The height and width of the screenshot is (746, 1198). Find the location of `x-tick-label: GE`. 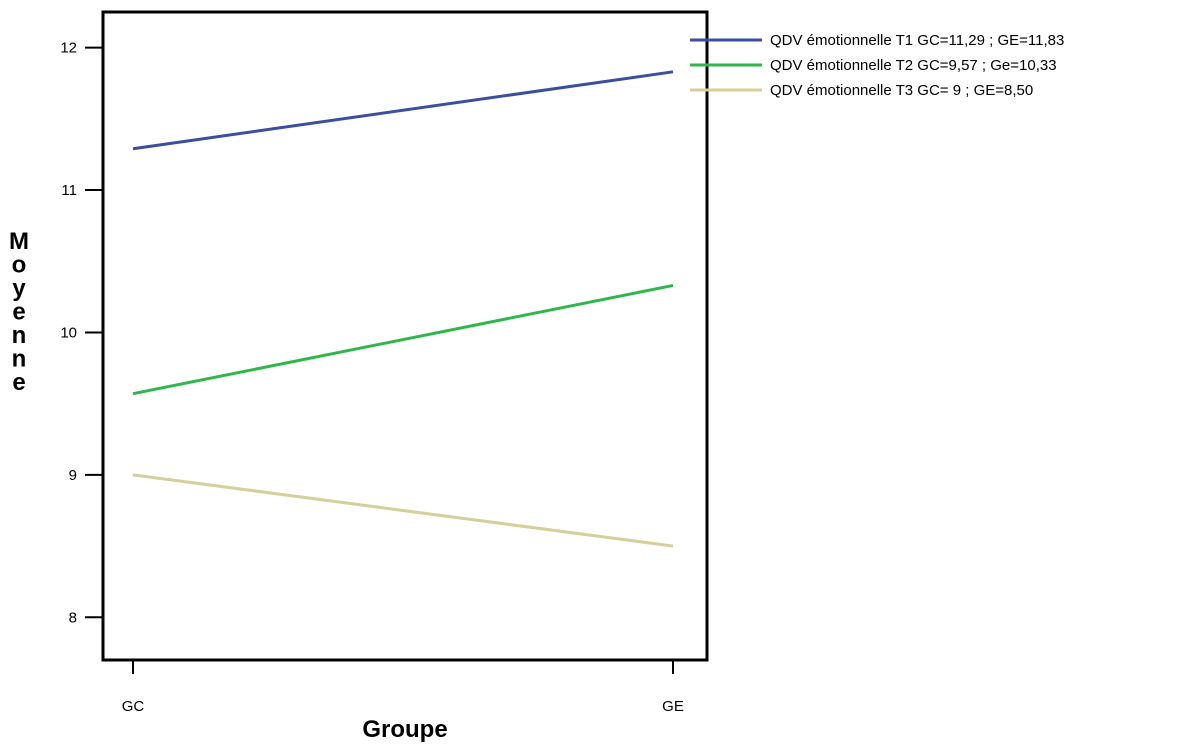

x-tick-label: GE is located at coordinates (673, 706).